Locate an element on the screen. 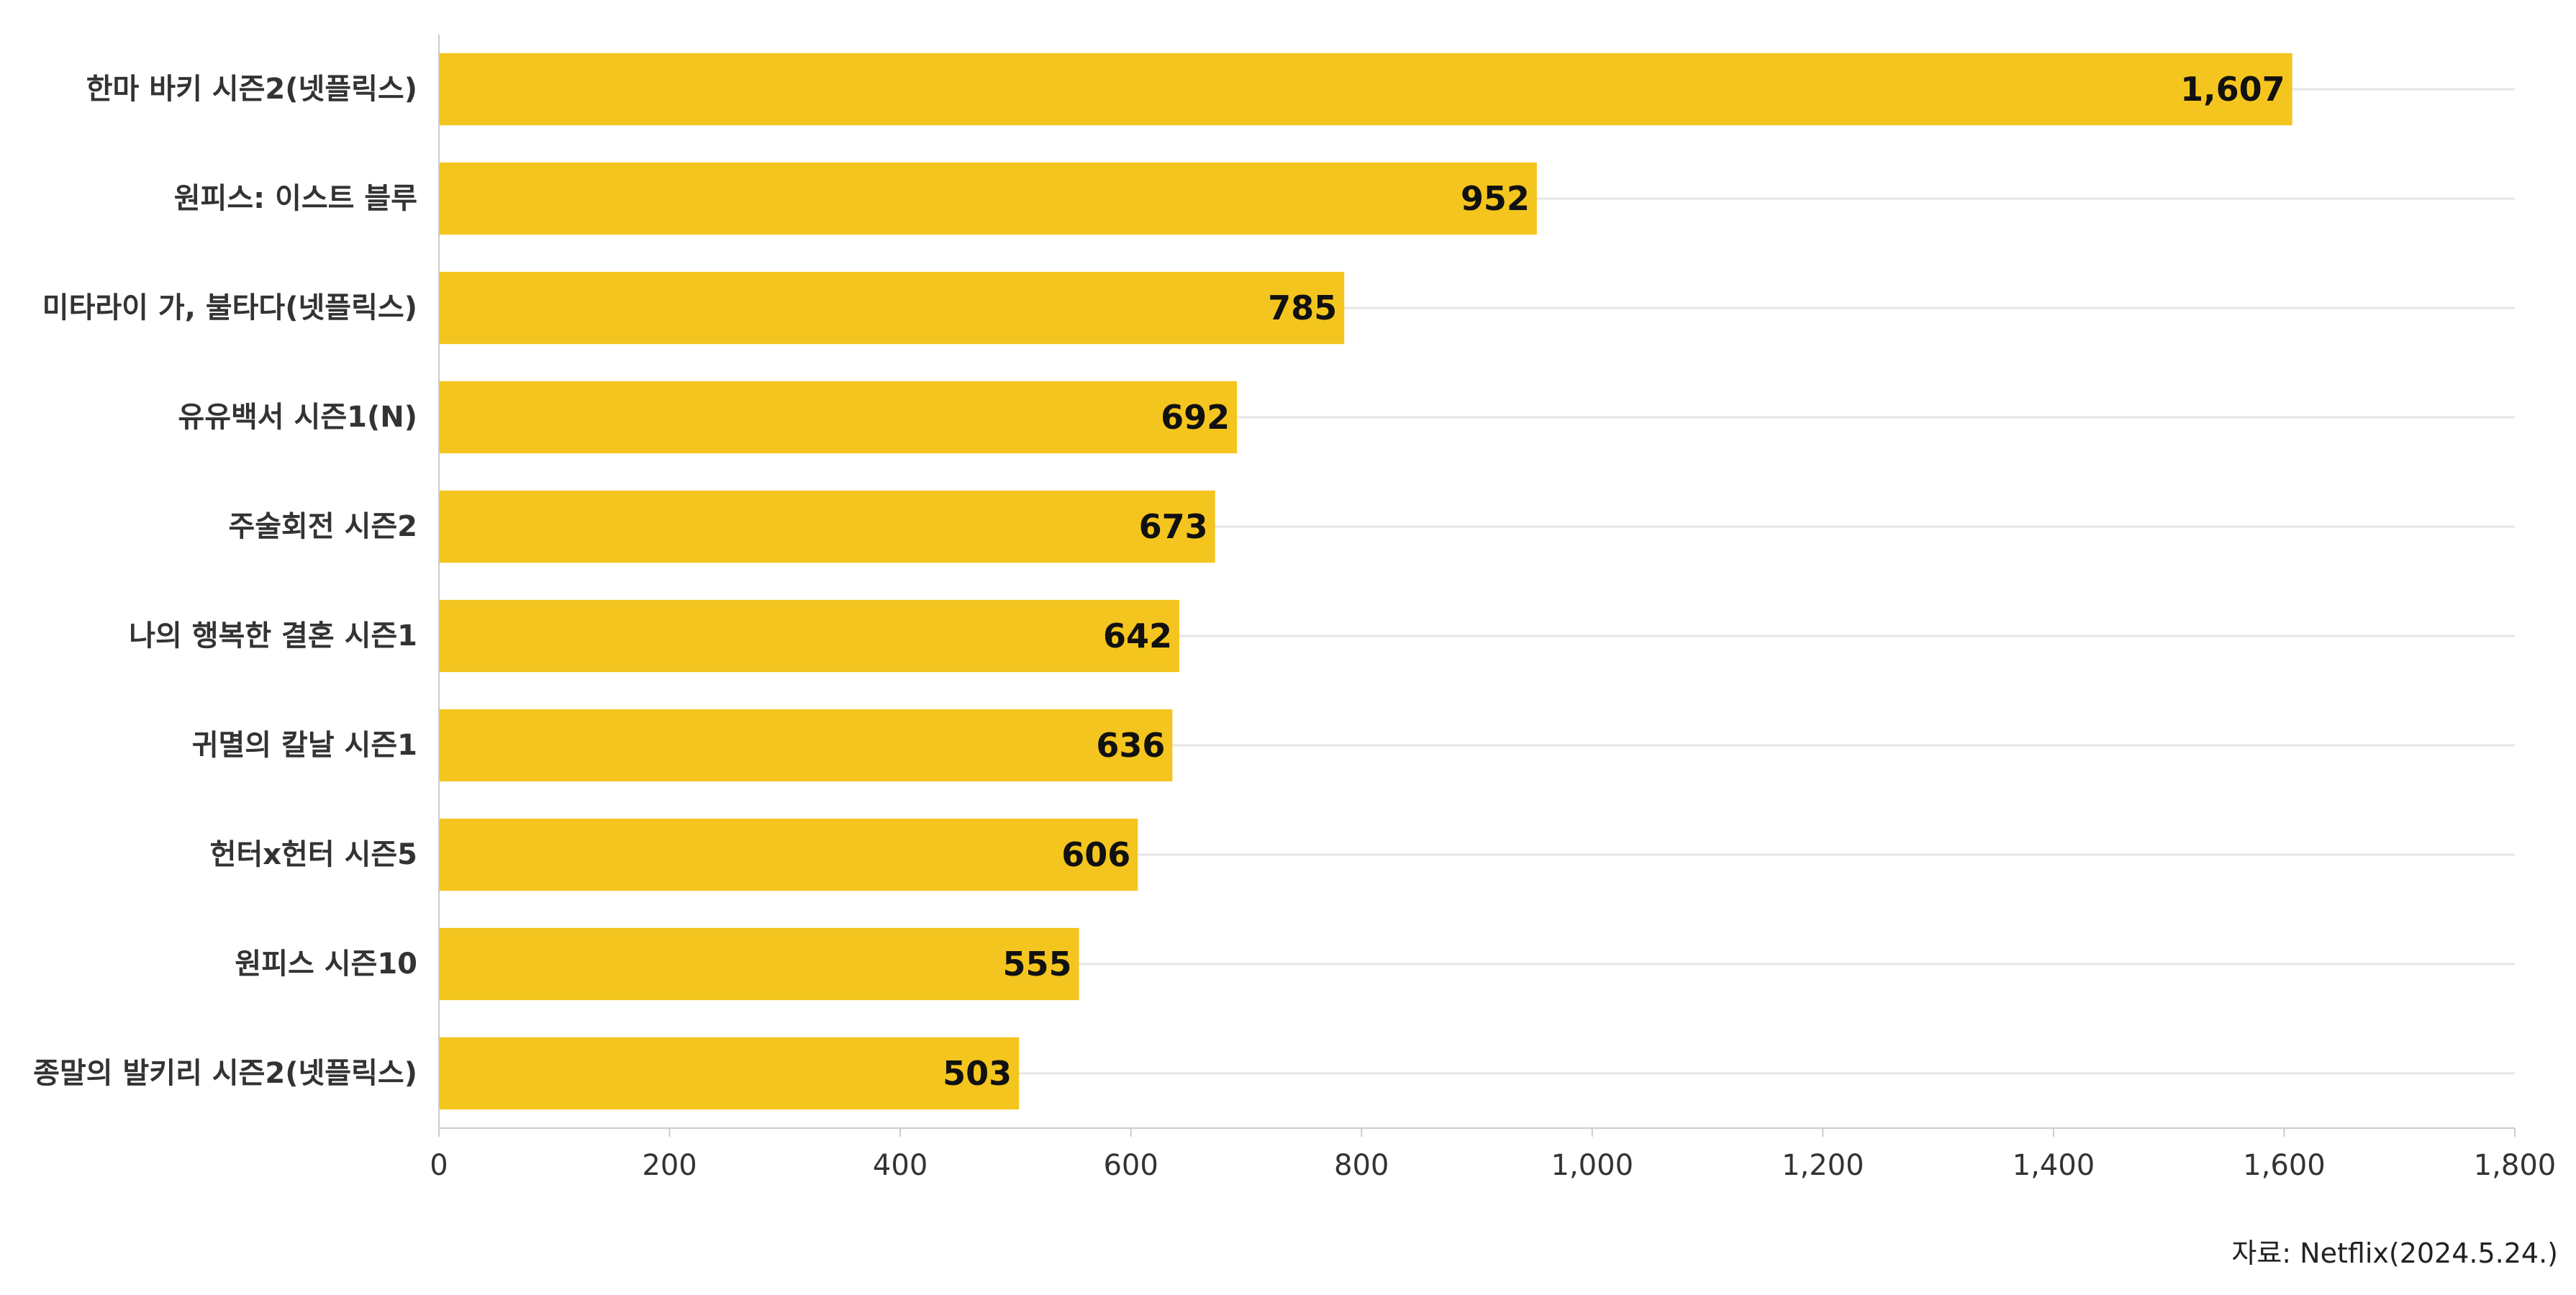 The height and width of the screenshot is (1295, 2576). value-label: 642 is located at coordinates (1137, 636).